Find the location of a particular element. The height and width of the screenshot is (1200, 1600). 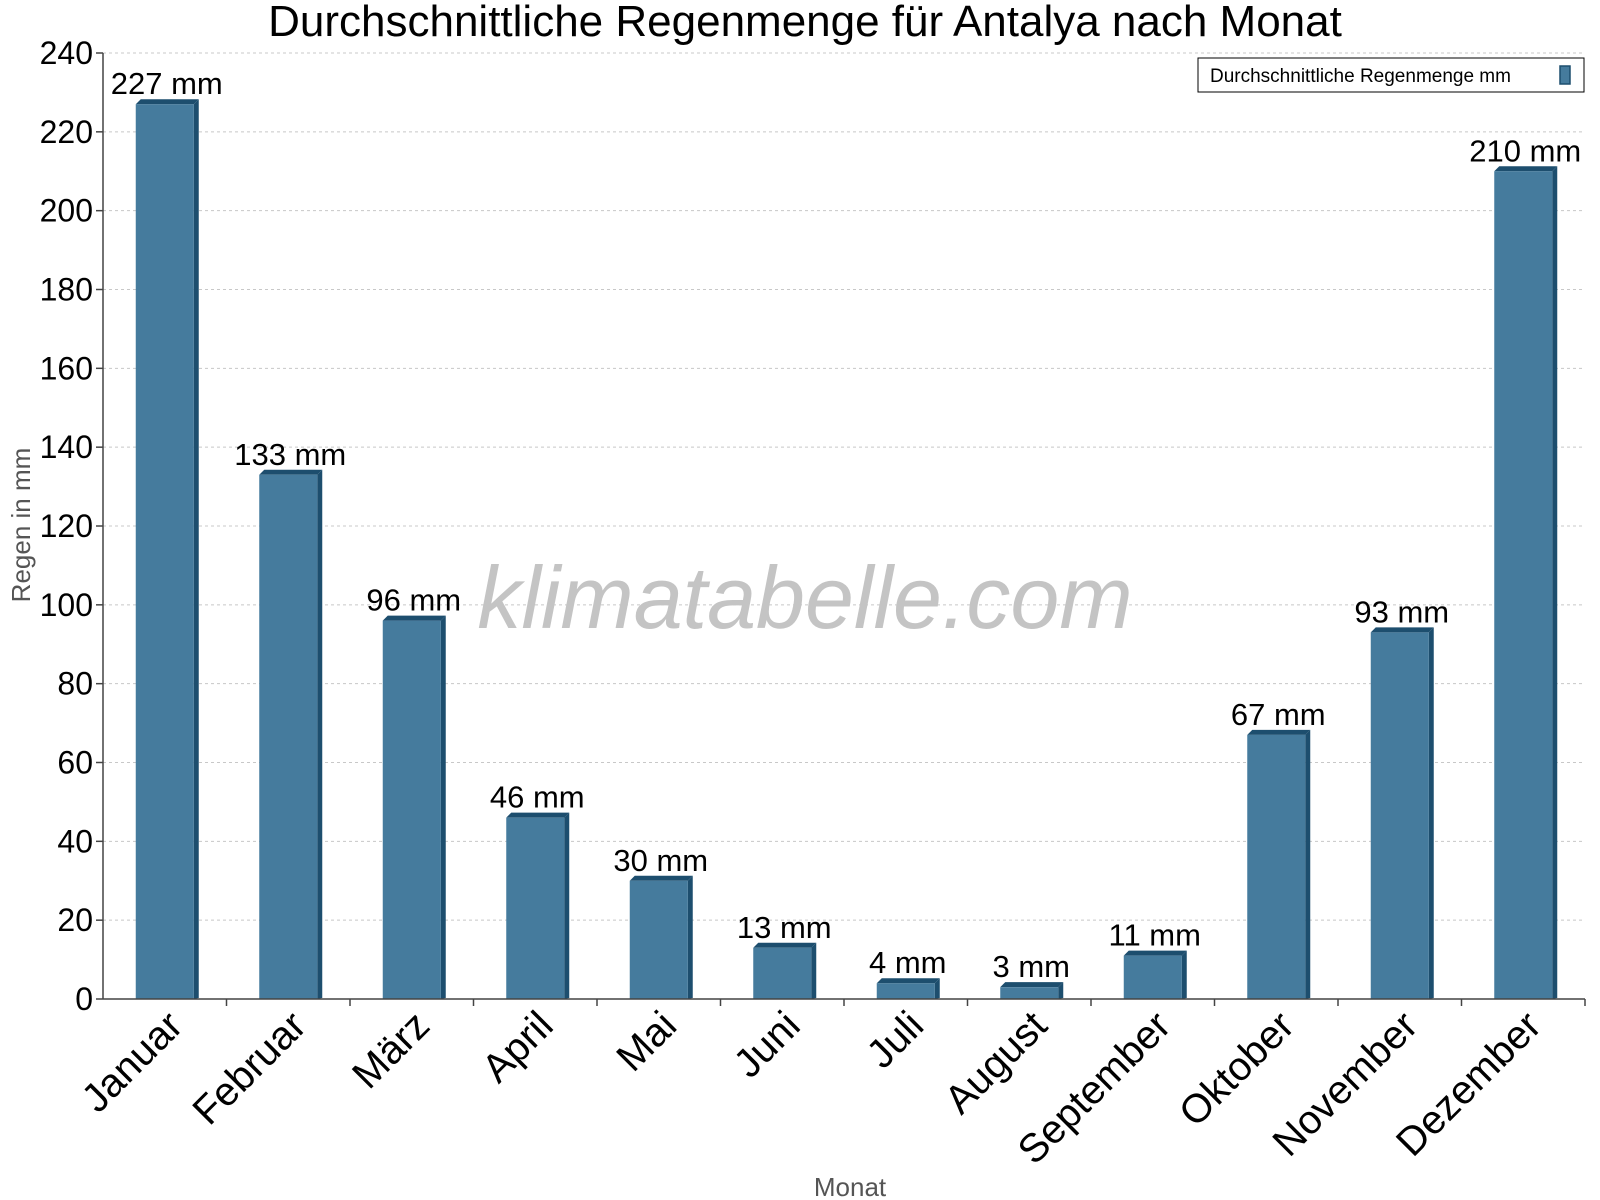

bar-november is located at coordinates (1402, 813).